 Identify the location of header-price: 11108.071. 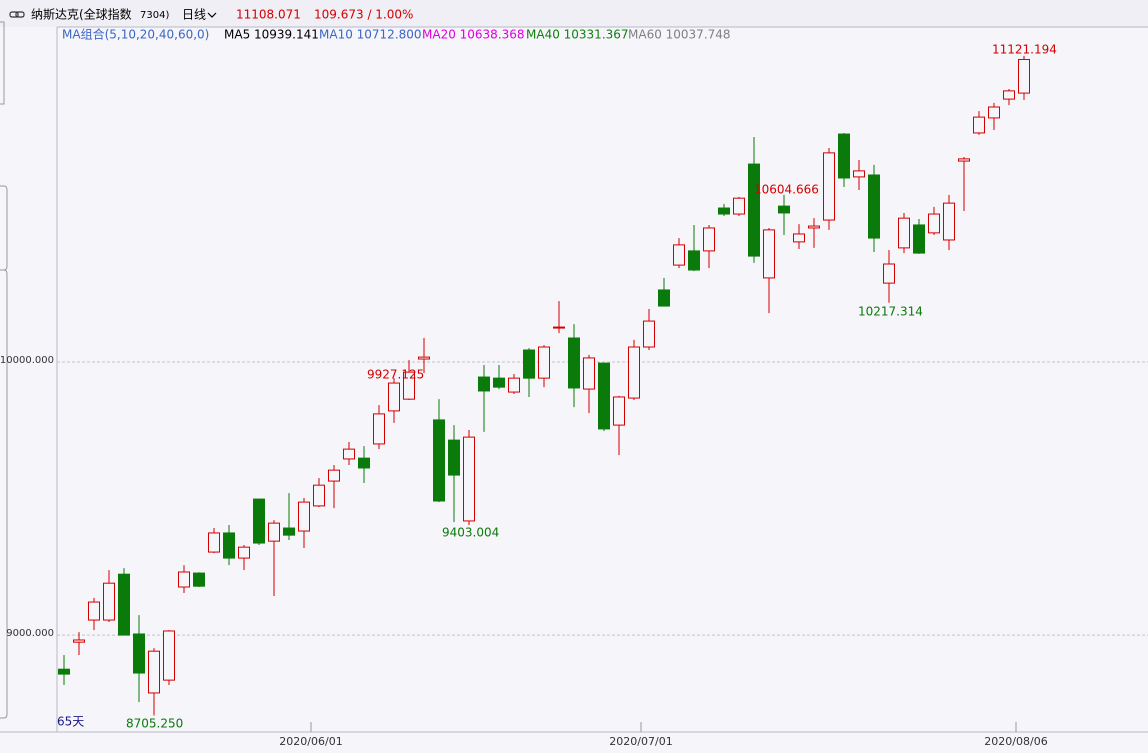
(268, 15).